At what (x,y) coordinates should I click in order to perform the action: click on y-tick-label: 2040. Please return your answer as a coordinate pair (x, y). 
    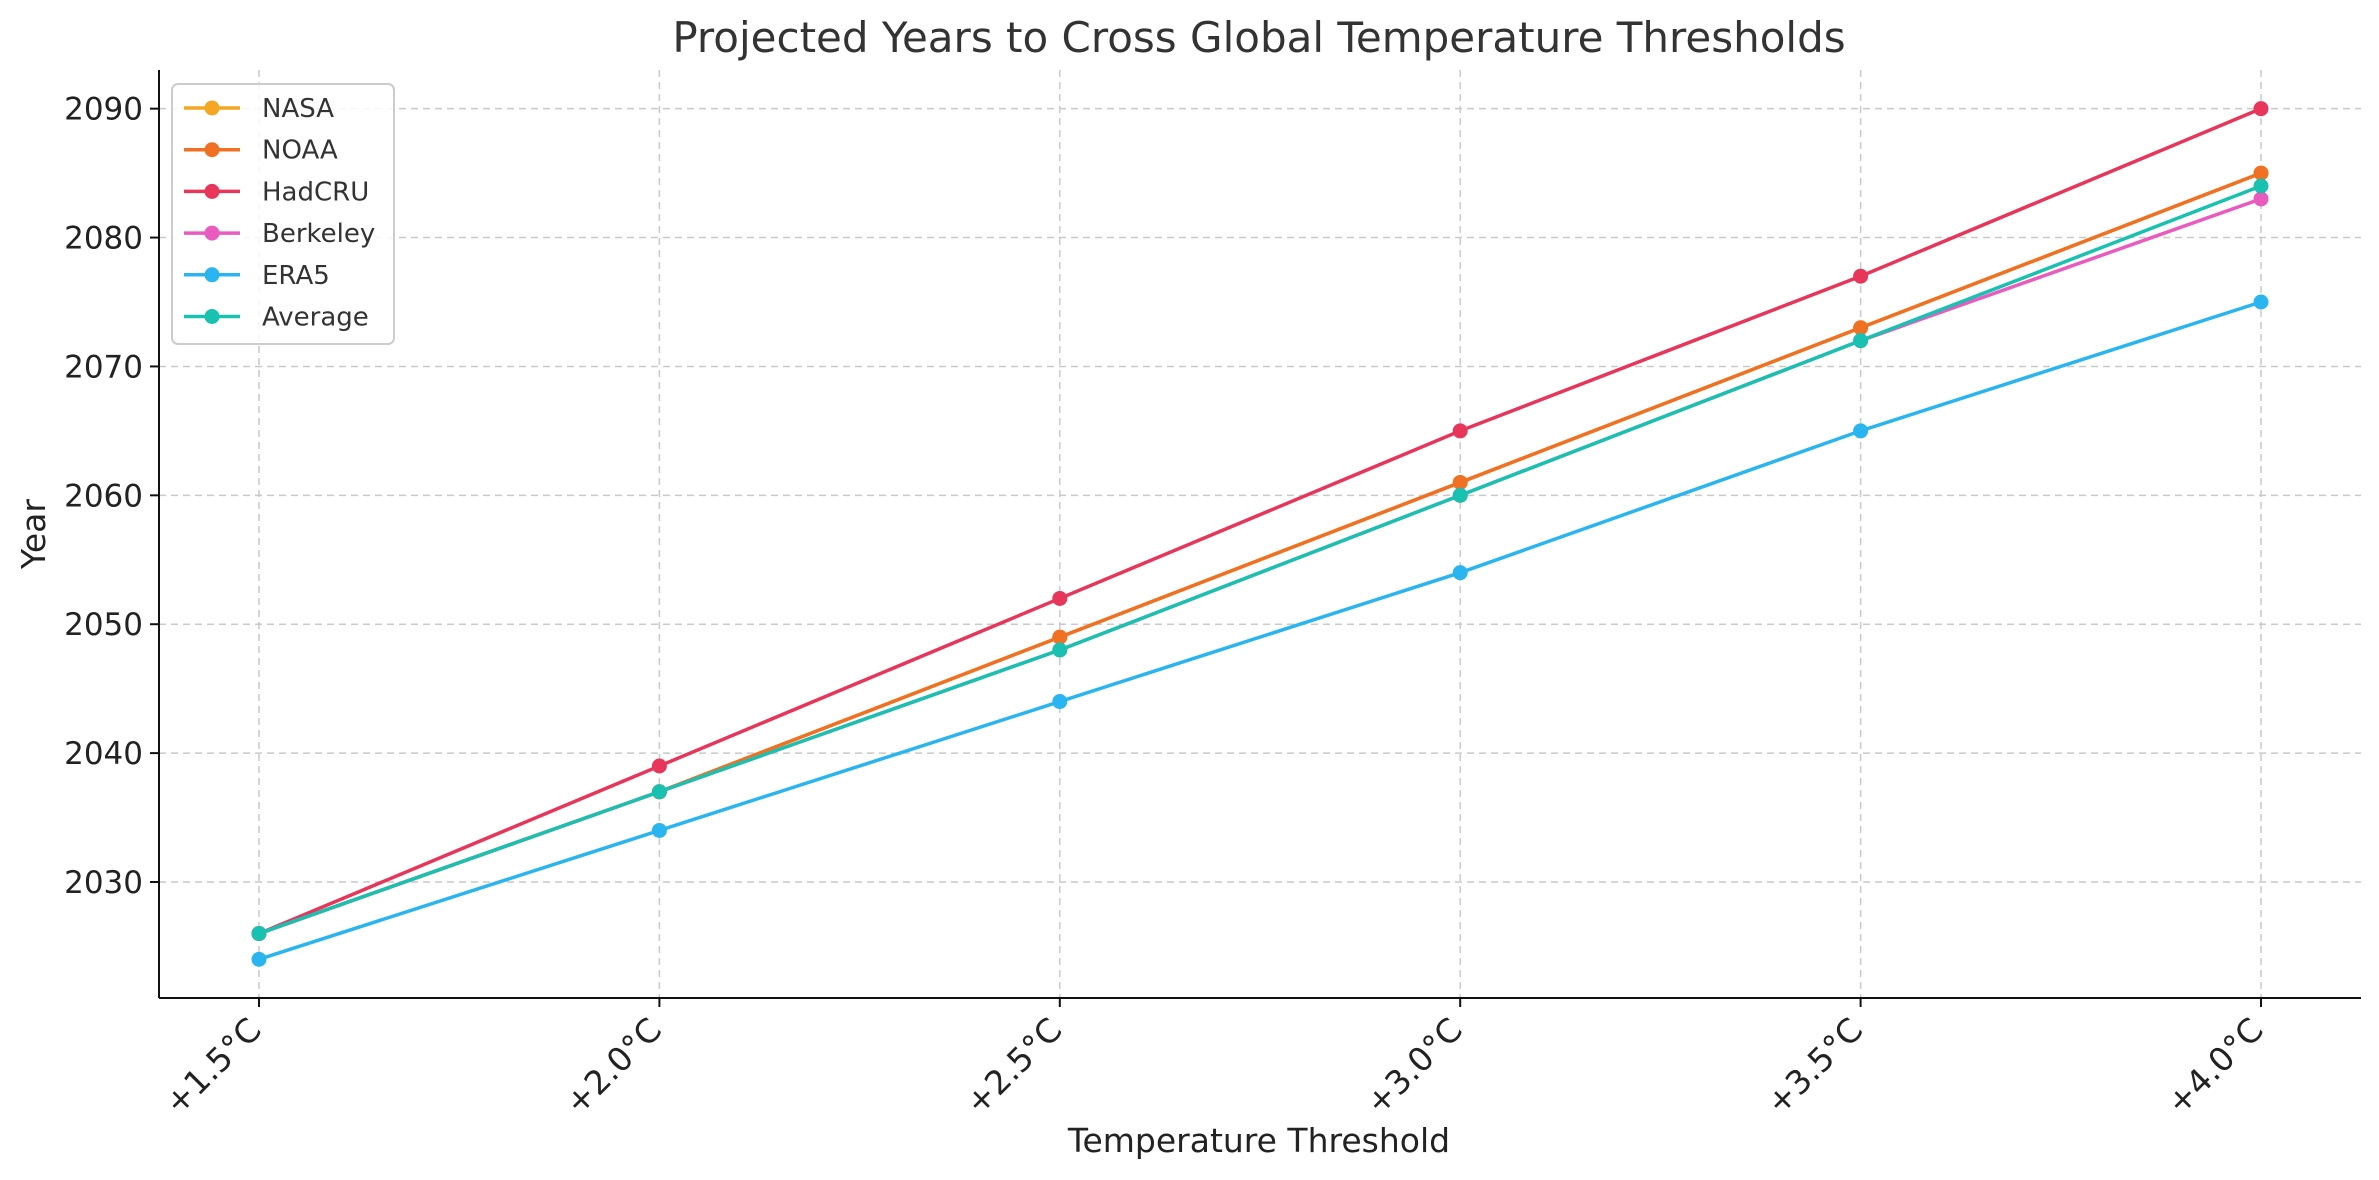
    Looking at the image, I should click on (103, 754).